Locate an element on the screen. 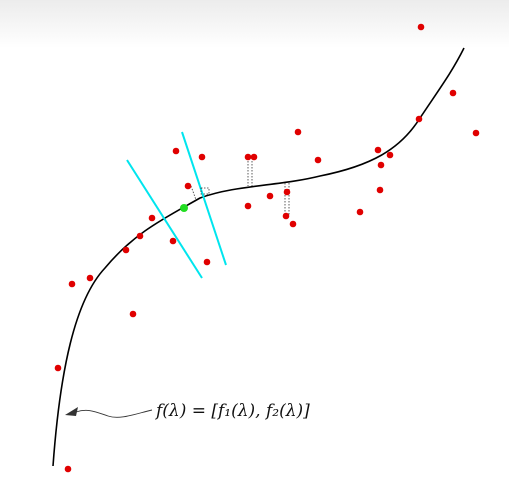  curve-label: f(λ) = [f₁(λ), f₂(λ)] is located at coordinates (232, 411).